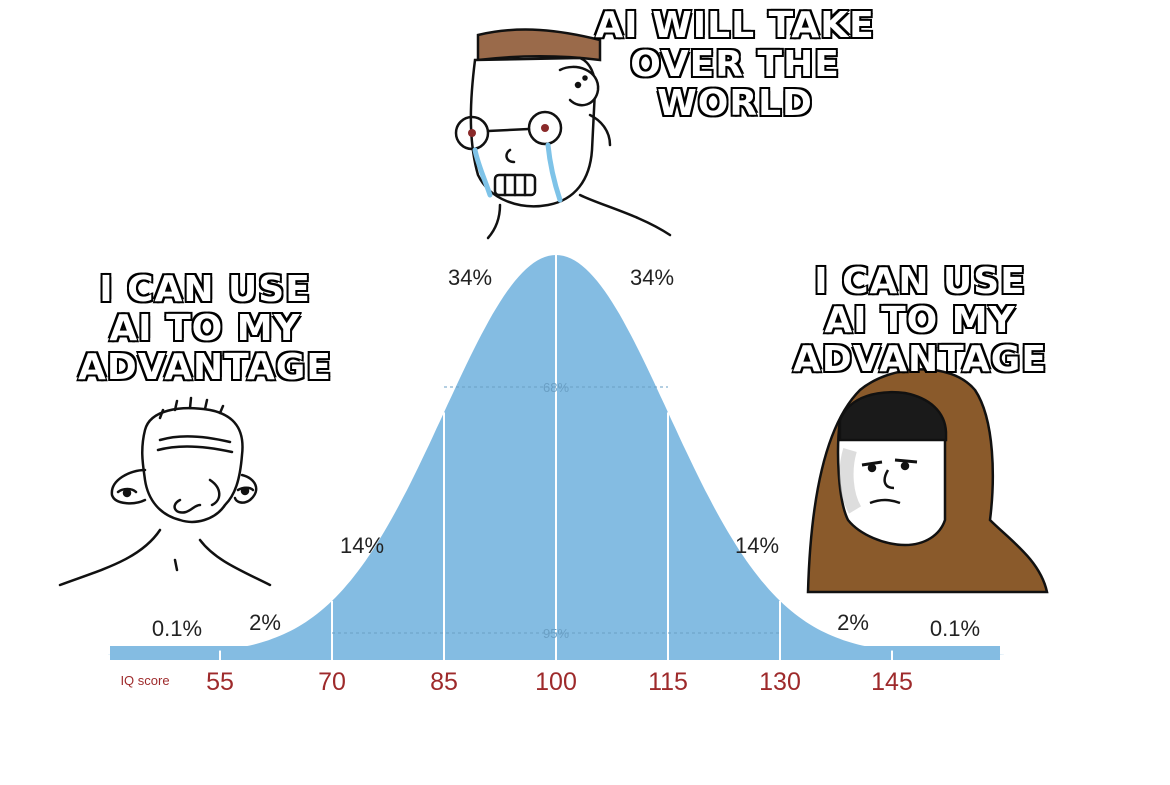 This screenshot has width=1170, height=785. What do you see at coordinates (780, 682) in the screenshot?
I see `x-tick-label: 130` at bounding box center [780, 682].